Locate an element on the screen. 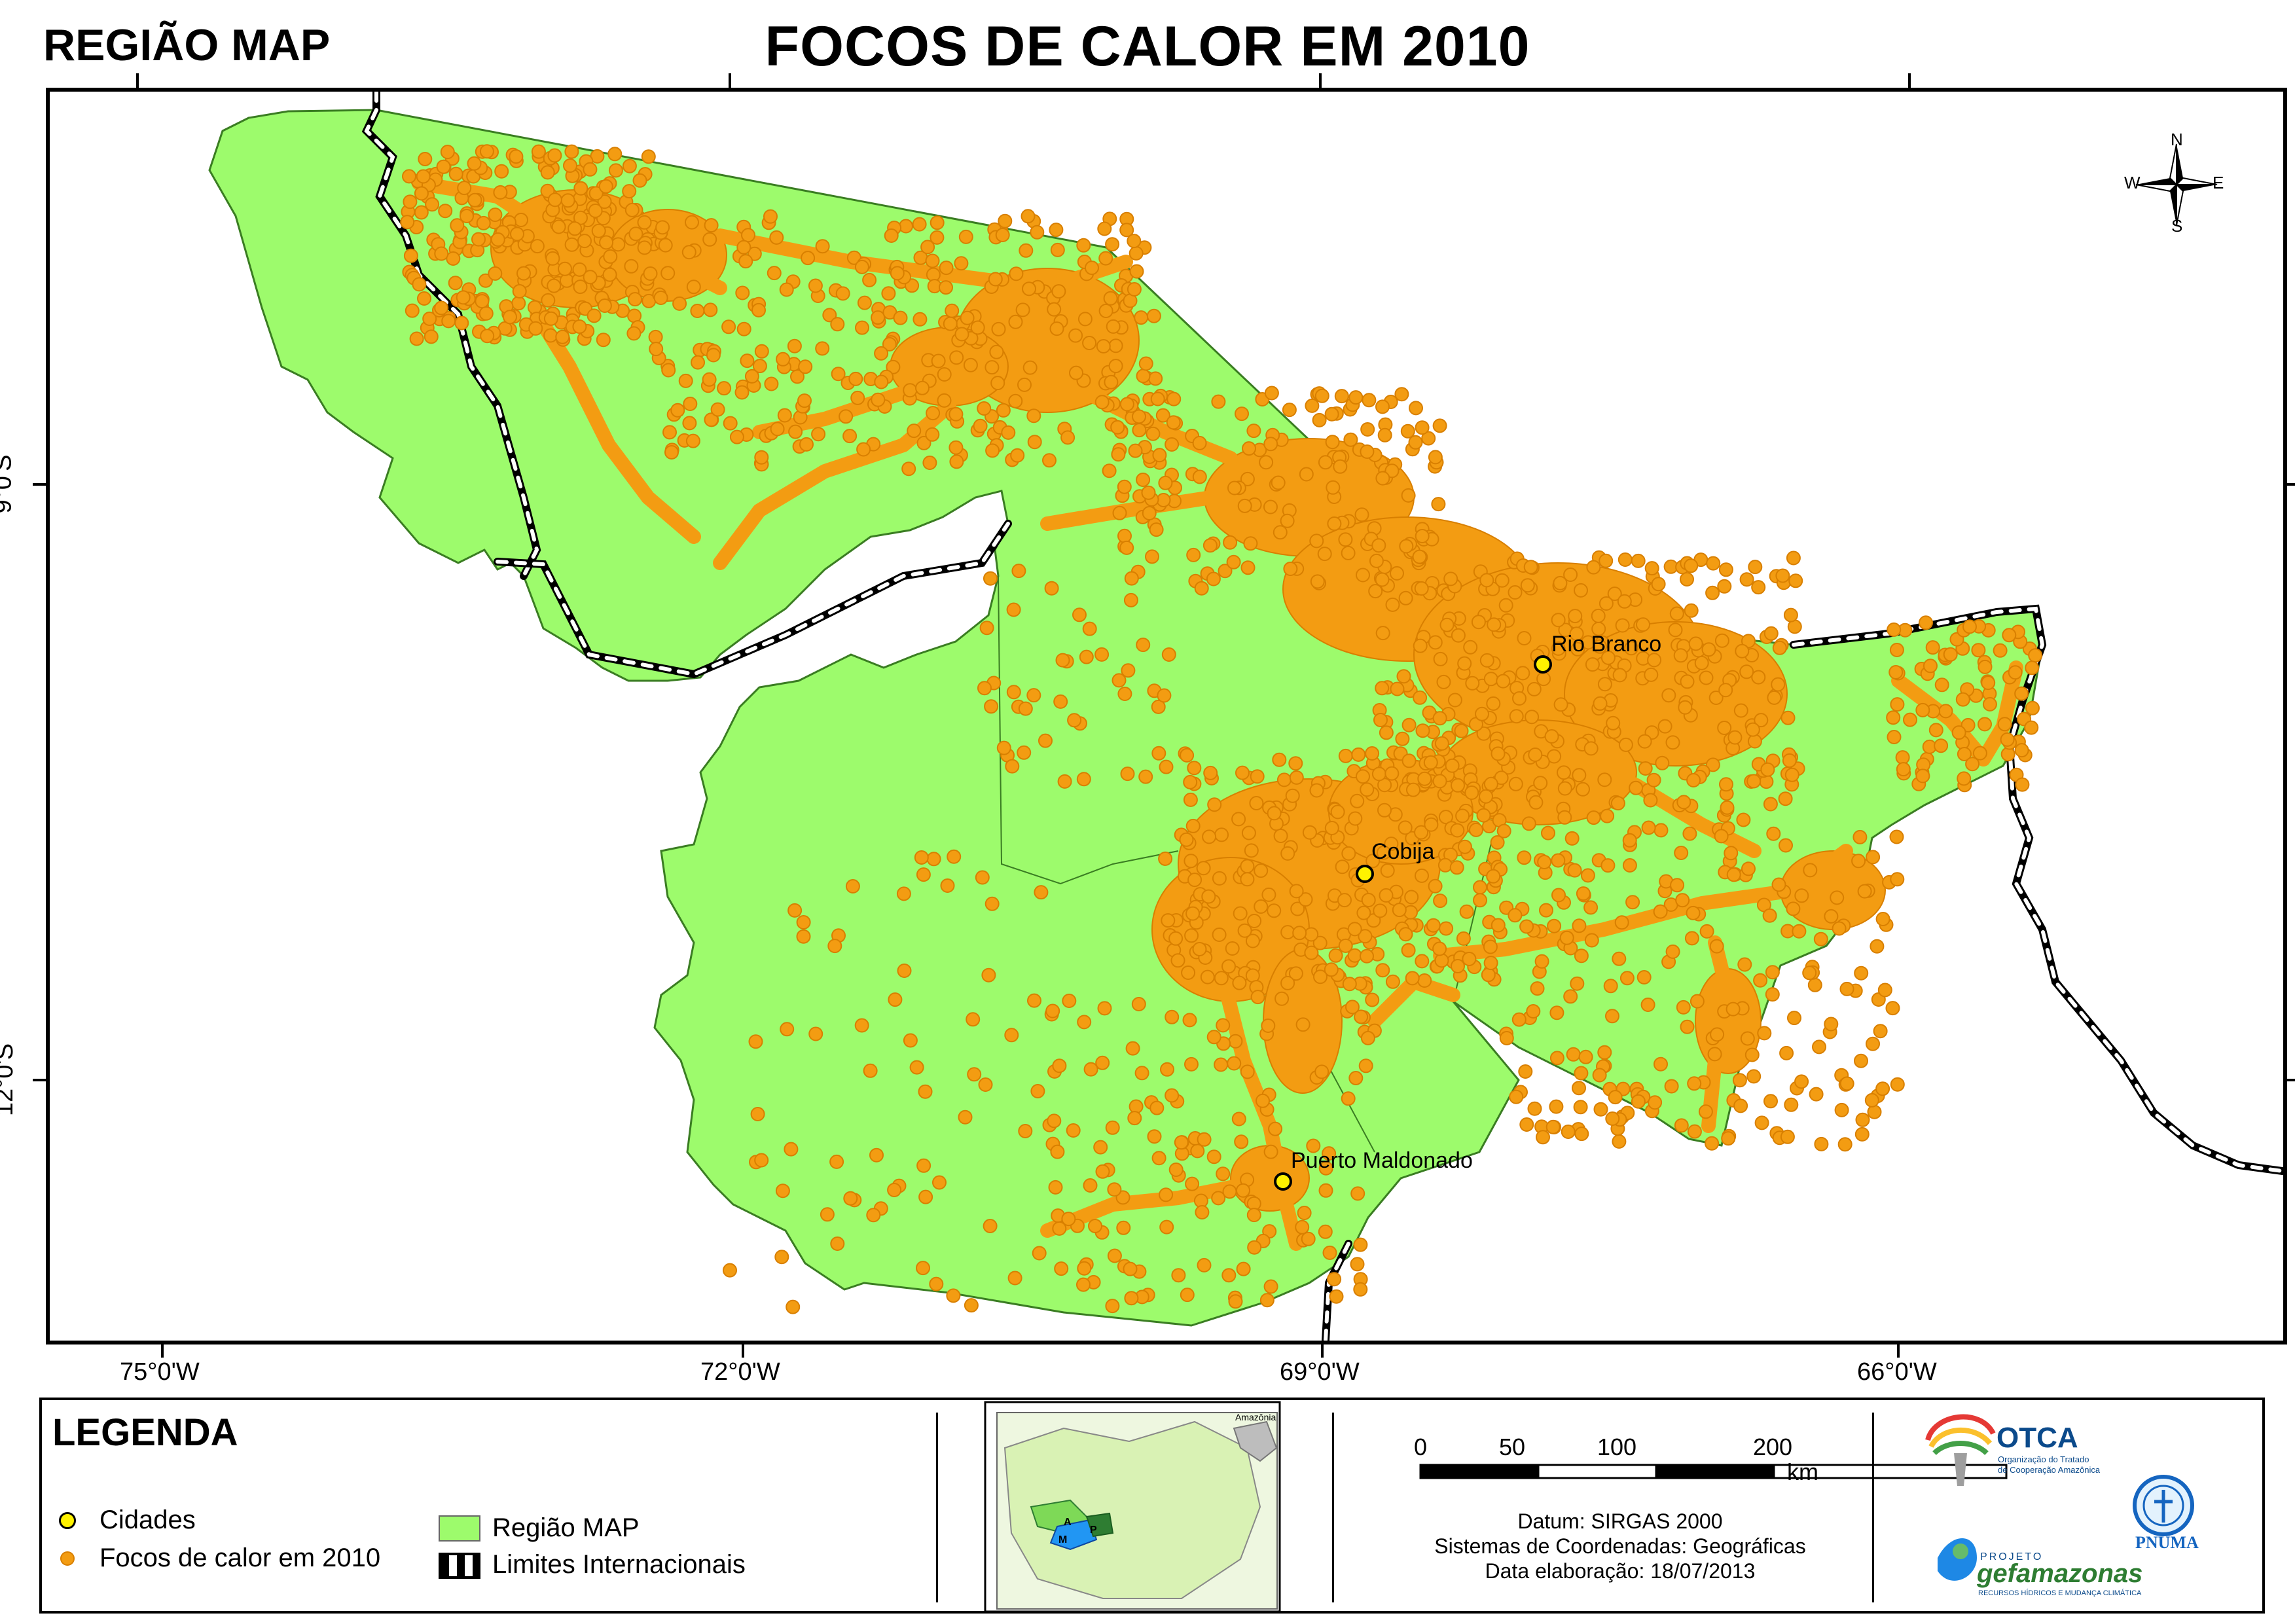  compass-rose-icon is located at coordinates (2177, 184).